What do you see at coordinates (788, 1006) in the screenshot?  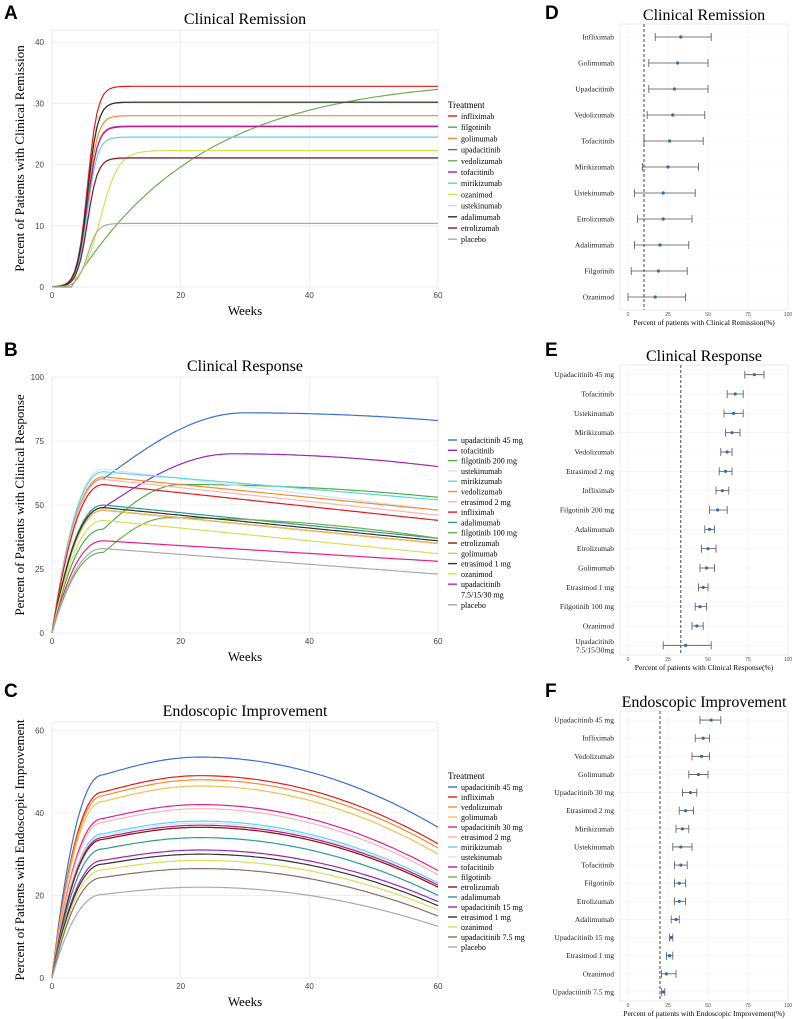 I see `x-tick-label: 100` at bounding box center [788, 1006].